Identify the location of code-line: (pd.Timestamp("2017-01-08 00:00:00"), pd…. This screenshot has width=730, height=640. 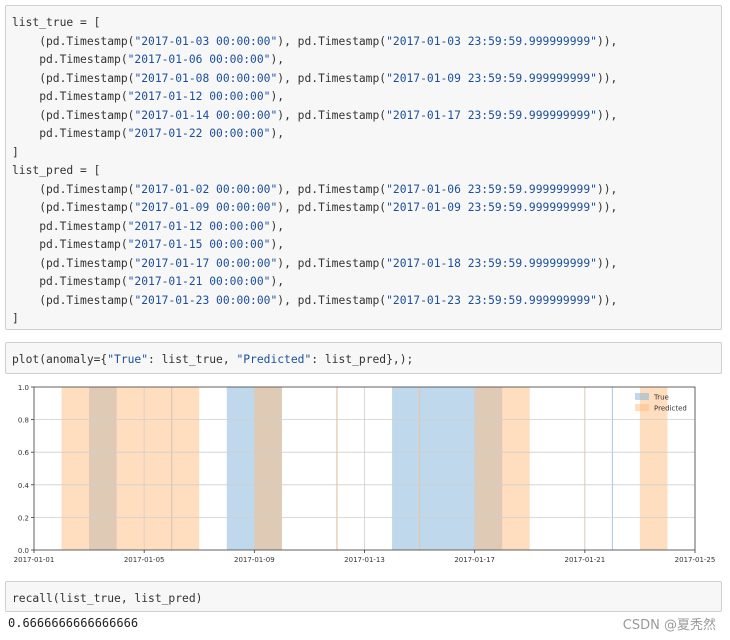
(314, 78).